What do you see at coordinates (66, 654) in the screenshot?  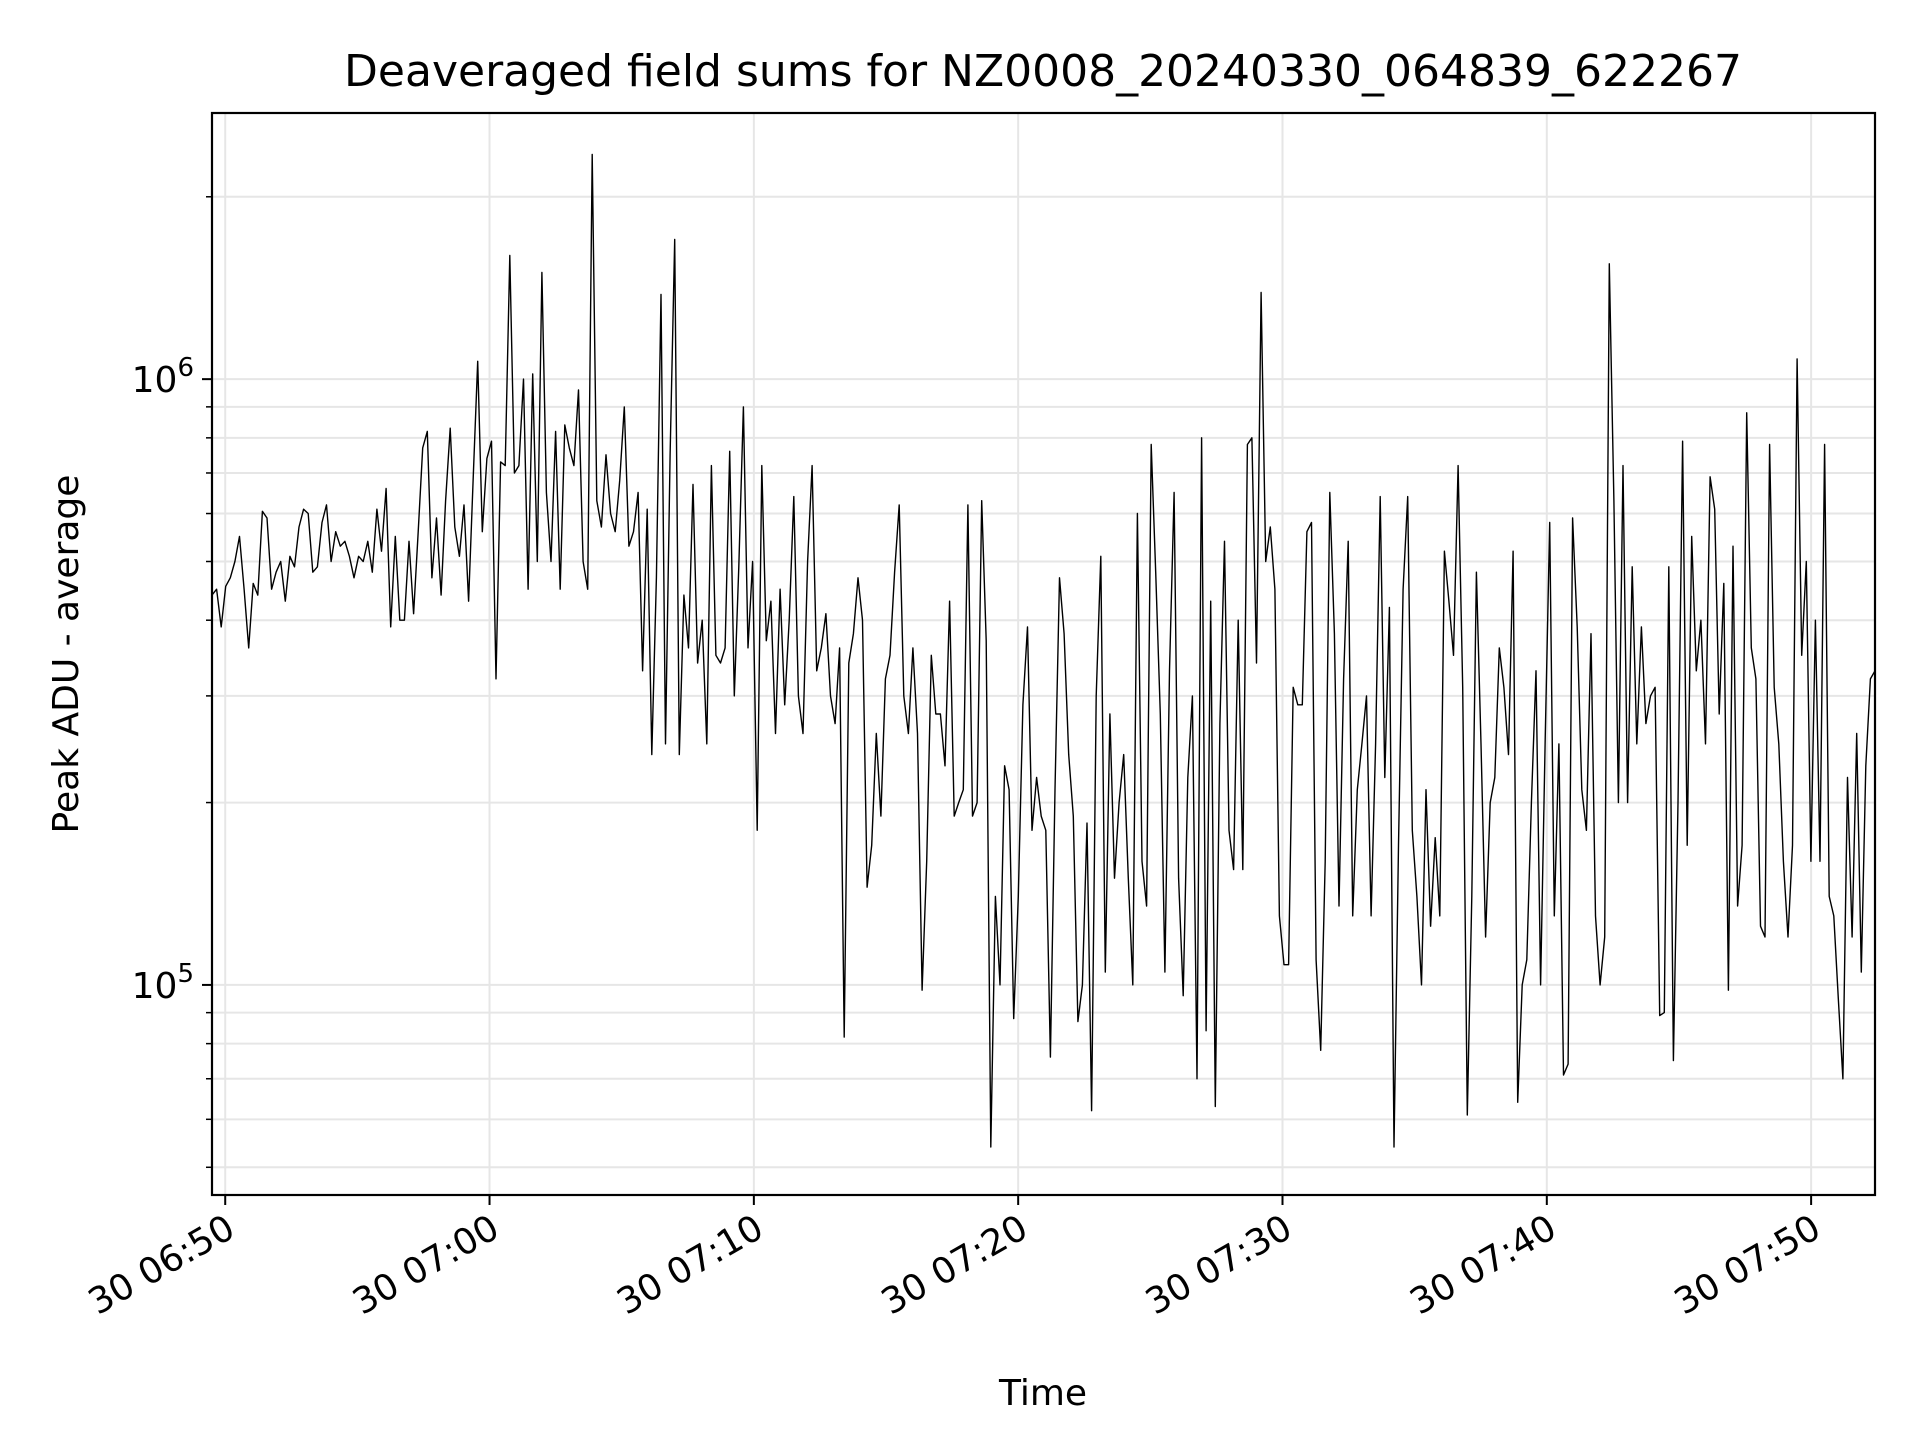 I see `y-axis-label: Peak ADU - average` at bounding box center [66, 654].